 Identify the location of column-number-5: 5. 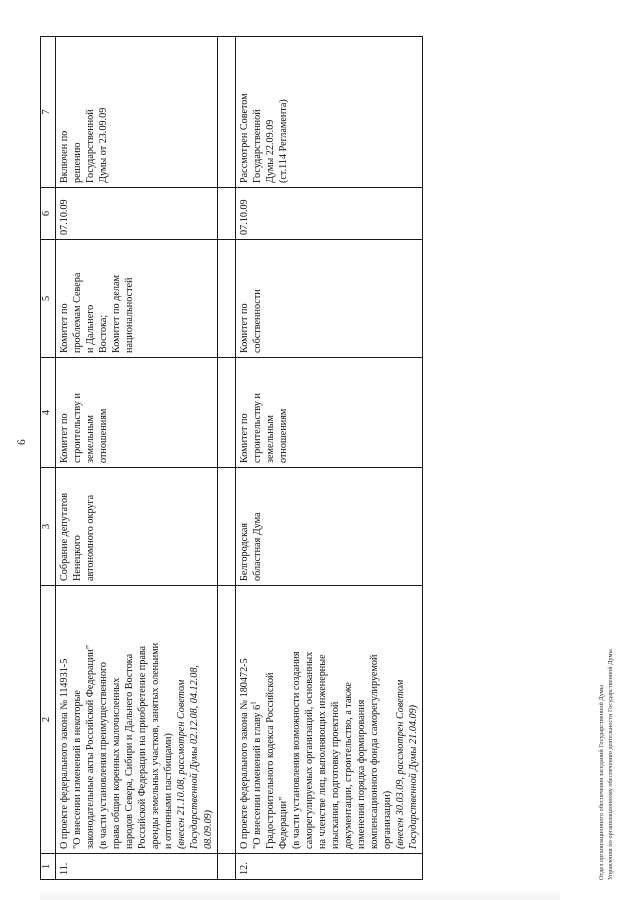
(48, 298).